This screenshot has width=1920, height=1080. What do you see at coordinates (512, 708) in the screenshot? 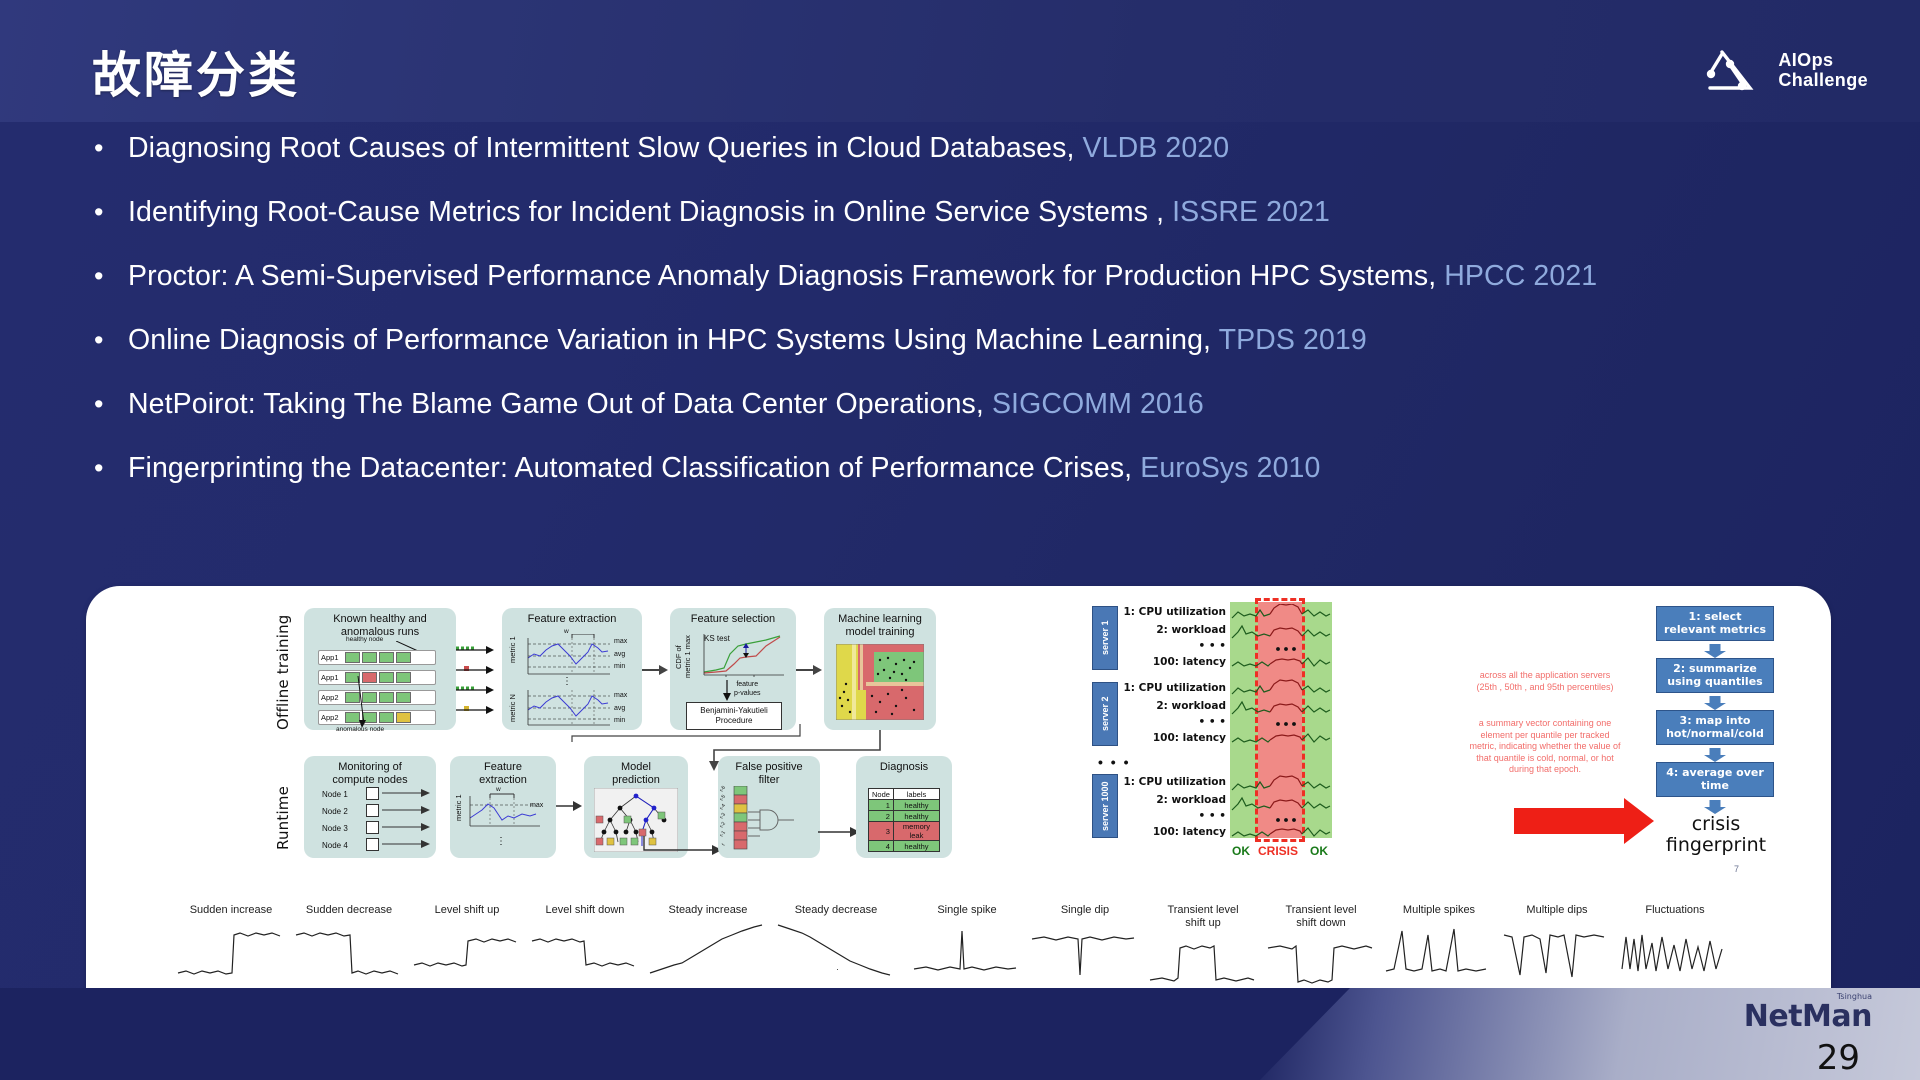
I see `metric-axis-label-bottom: metric N` at bounding box center [512, 708].